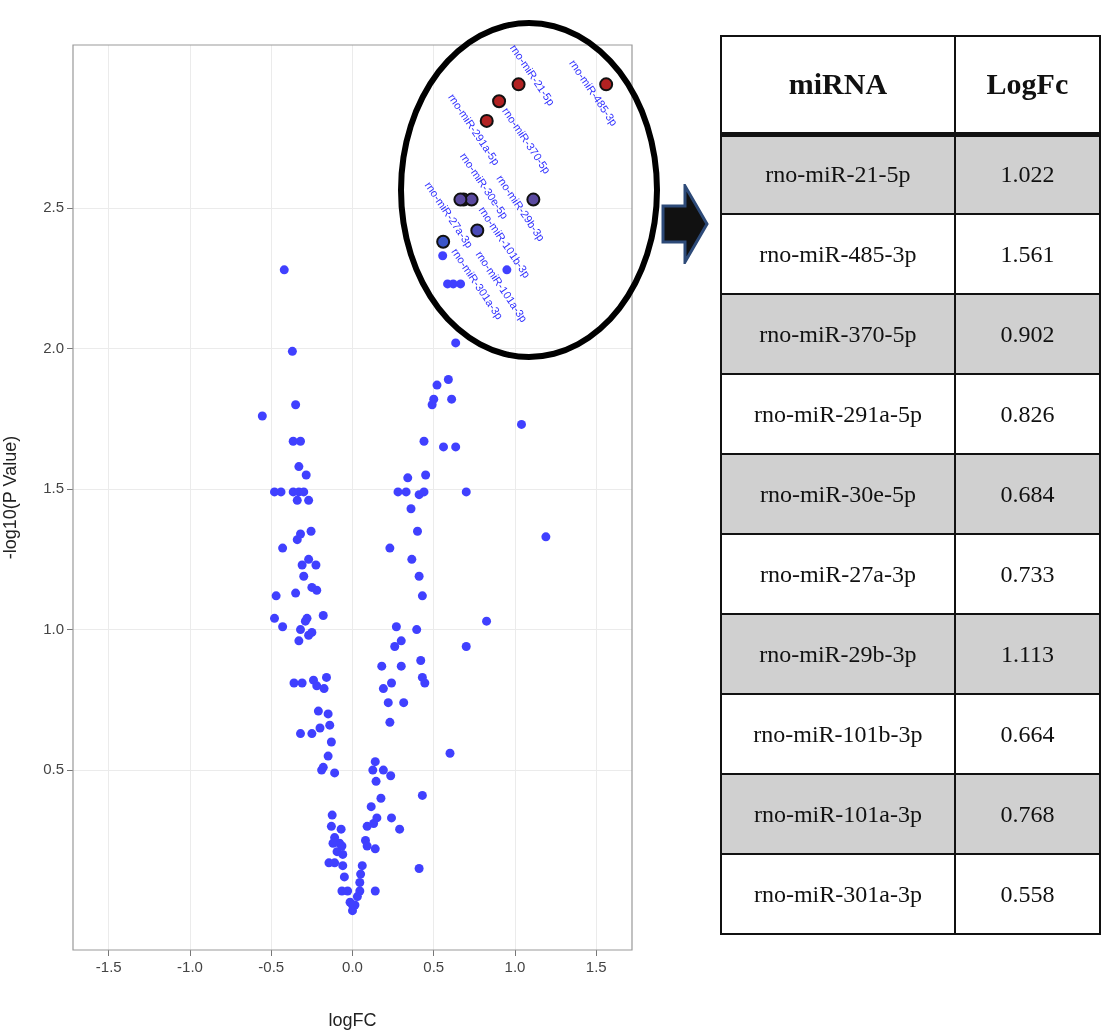 The height and width of the screenshot is (1032, 1102). Describe the element at coordinates (53, 628) in the screenshot. I see `y-tick-label: 1.0` at that location.